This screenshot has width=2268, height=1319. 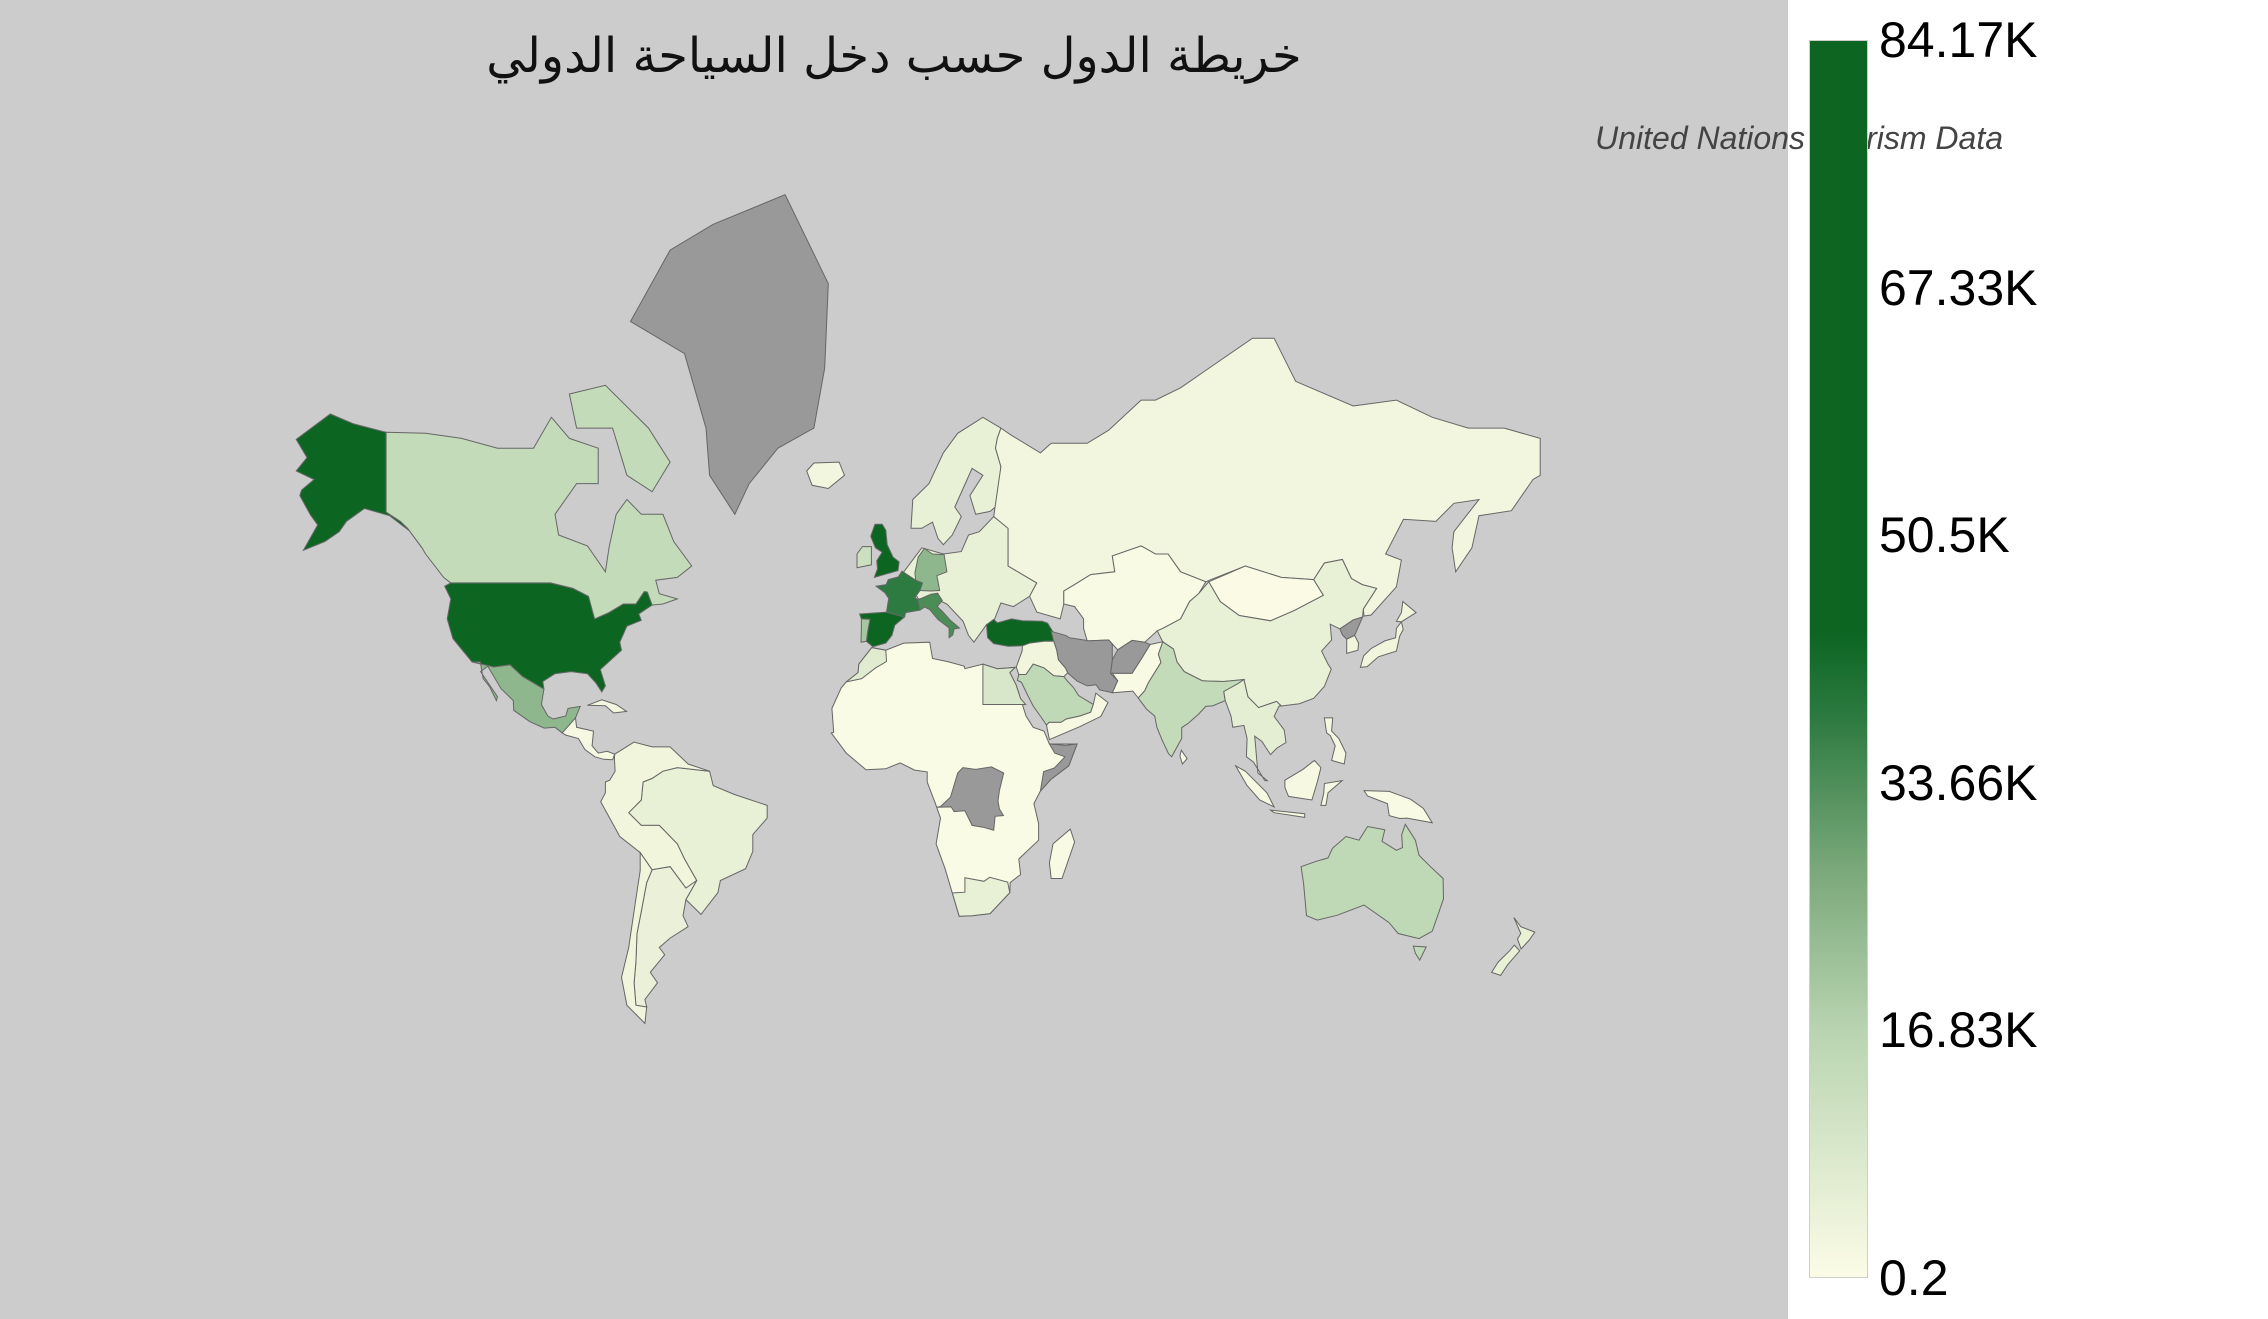 What do you see at coordinates (1381, 644) in the screenshot?
I see `country-japan: Japan` at bounding box center [1381, 644].